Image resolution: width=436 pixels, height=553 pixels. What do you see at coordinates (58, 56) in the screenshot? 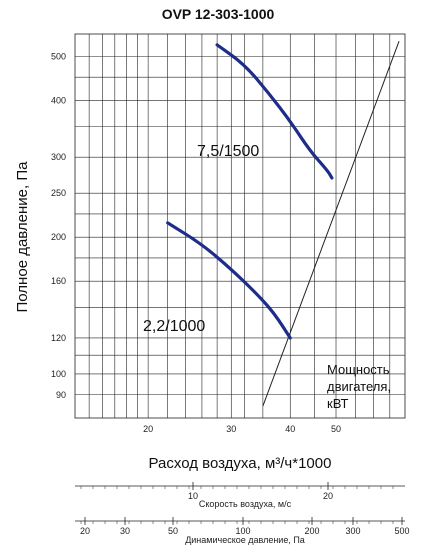
I see `y-tick-label: 500` at bounding box center [58, 56].